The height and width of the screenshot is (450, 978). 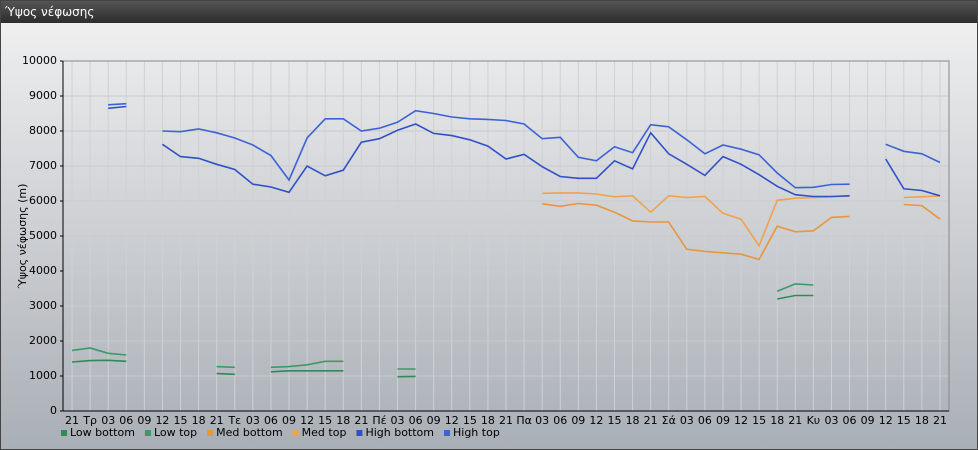 What do you see at coordinates (89, 420) in the screenshot?
I see `x-tick-label: Τρ` at bounding box center [89, 420].